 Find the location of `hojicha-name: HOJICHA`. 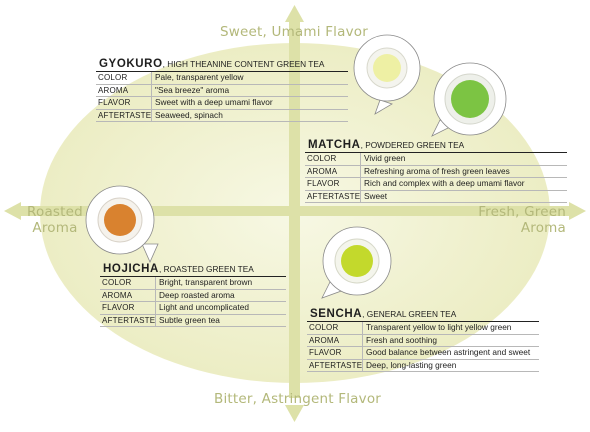

hojicha-name: HOJICHA is located at coordinates (131, 269).